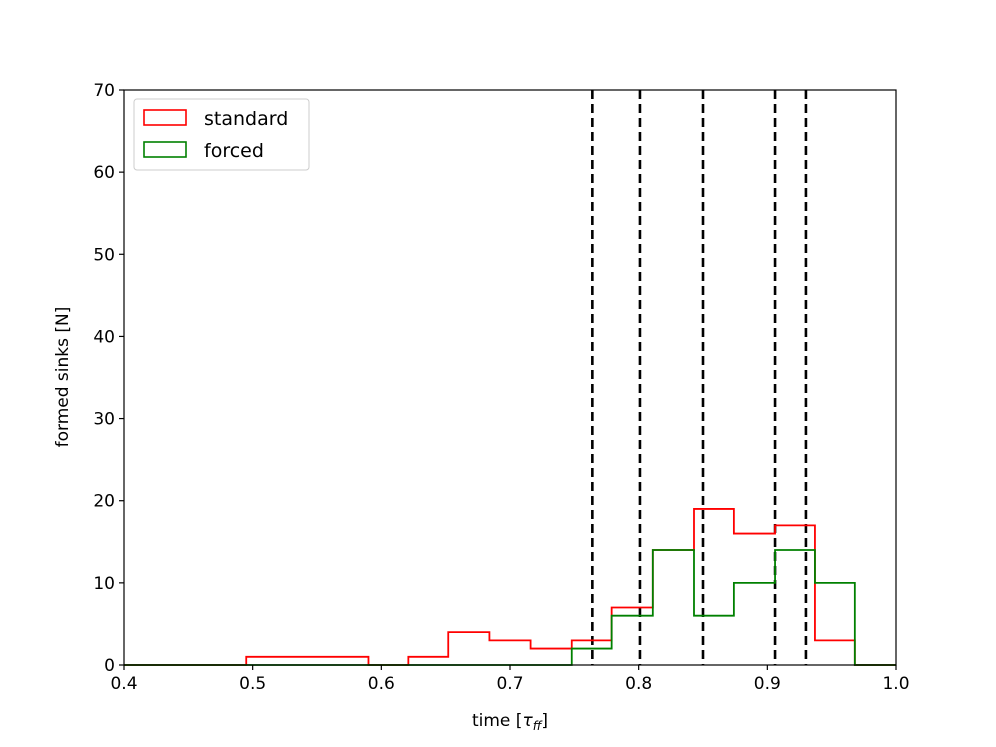  Describe the element at coordinates (104, 91) in the screenshot. I see `y-tick-label: 70` at that location.